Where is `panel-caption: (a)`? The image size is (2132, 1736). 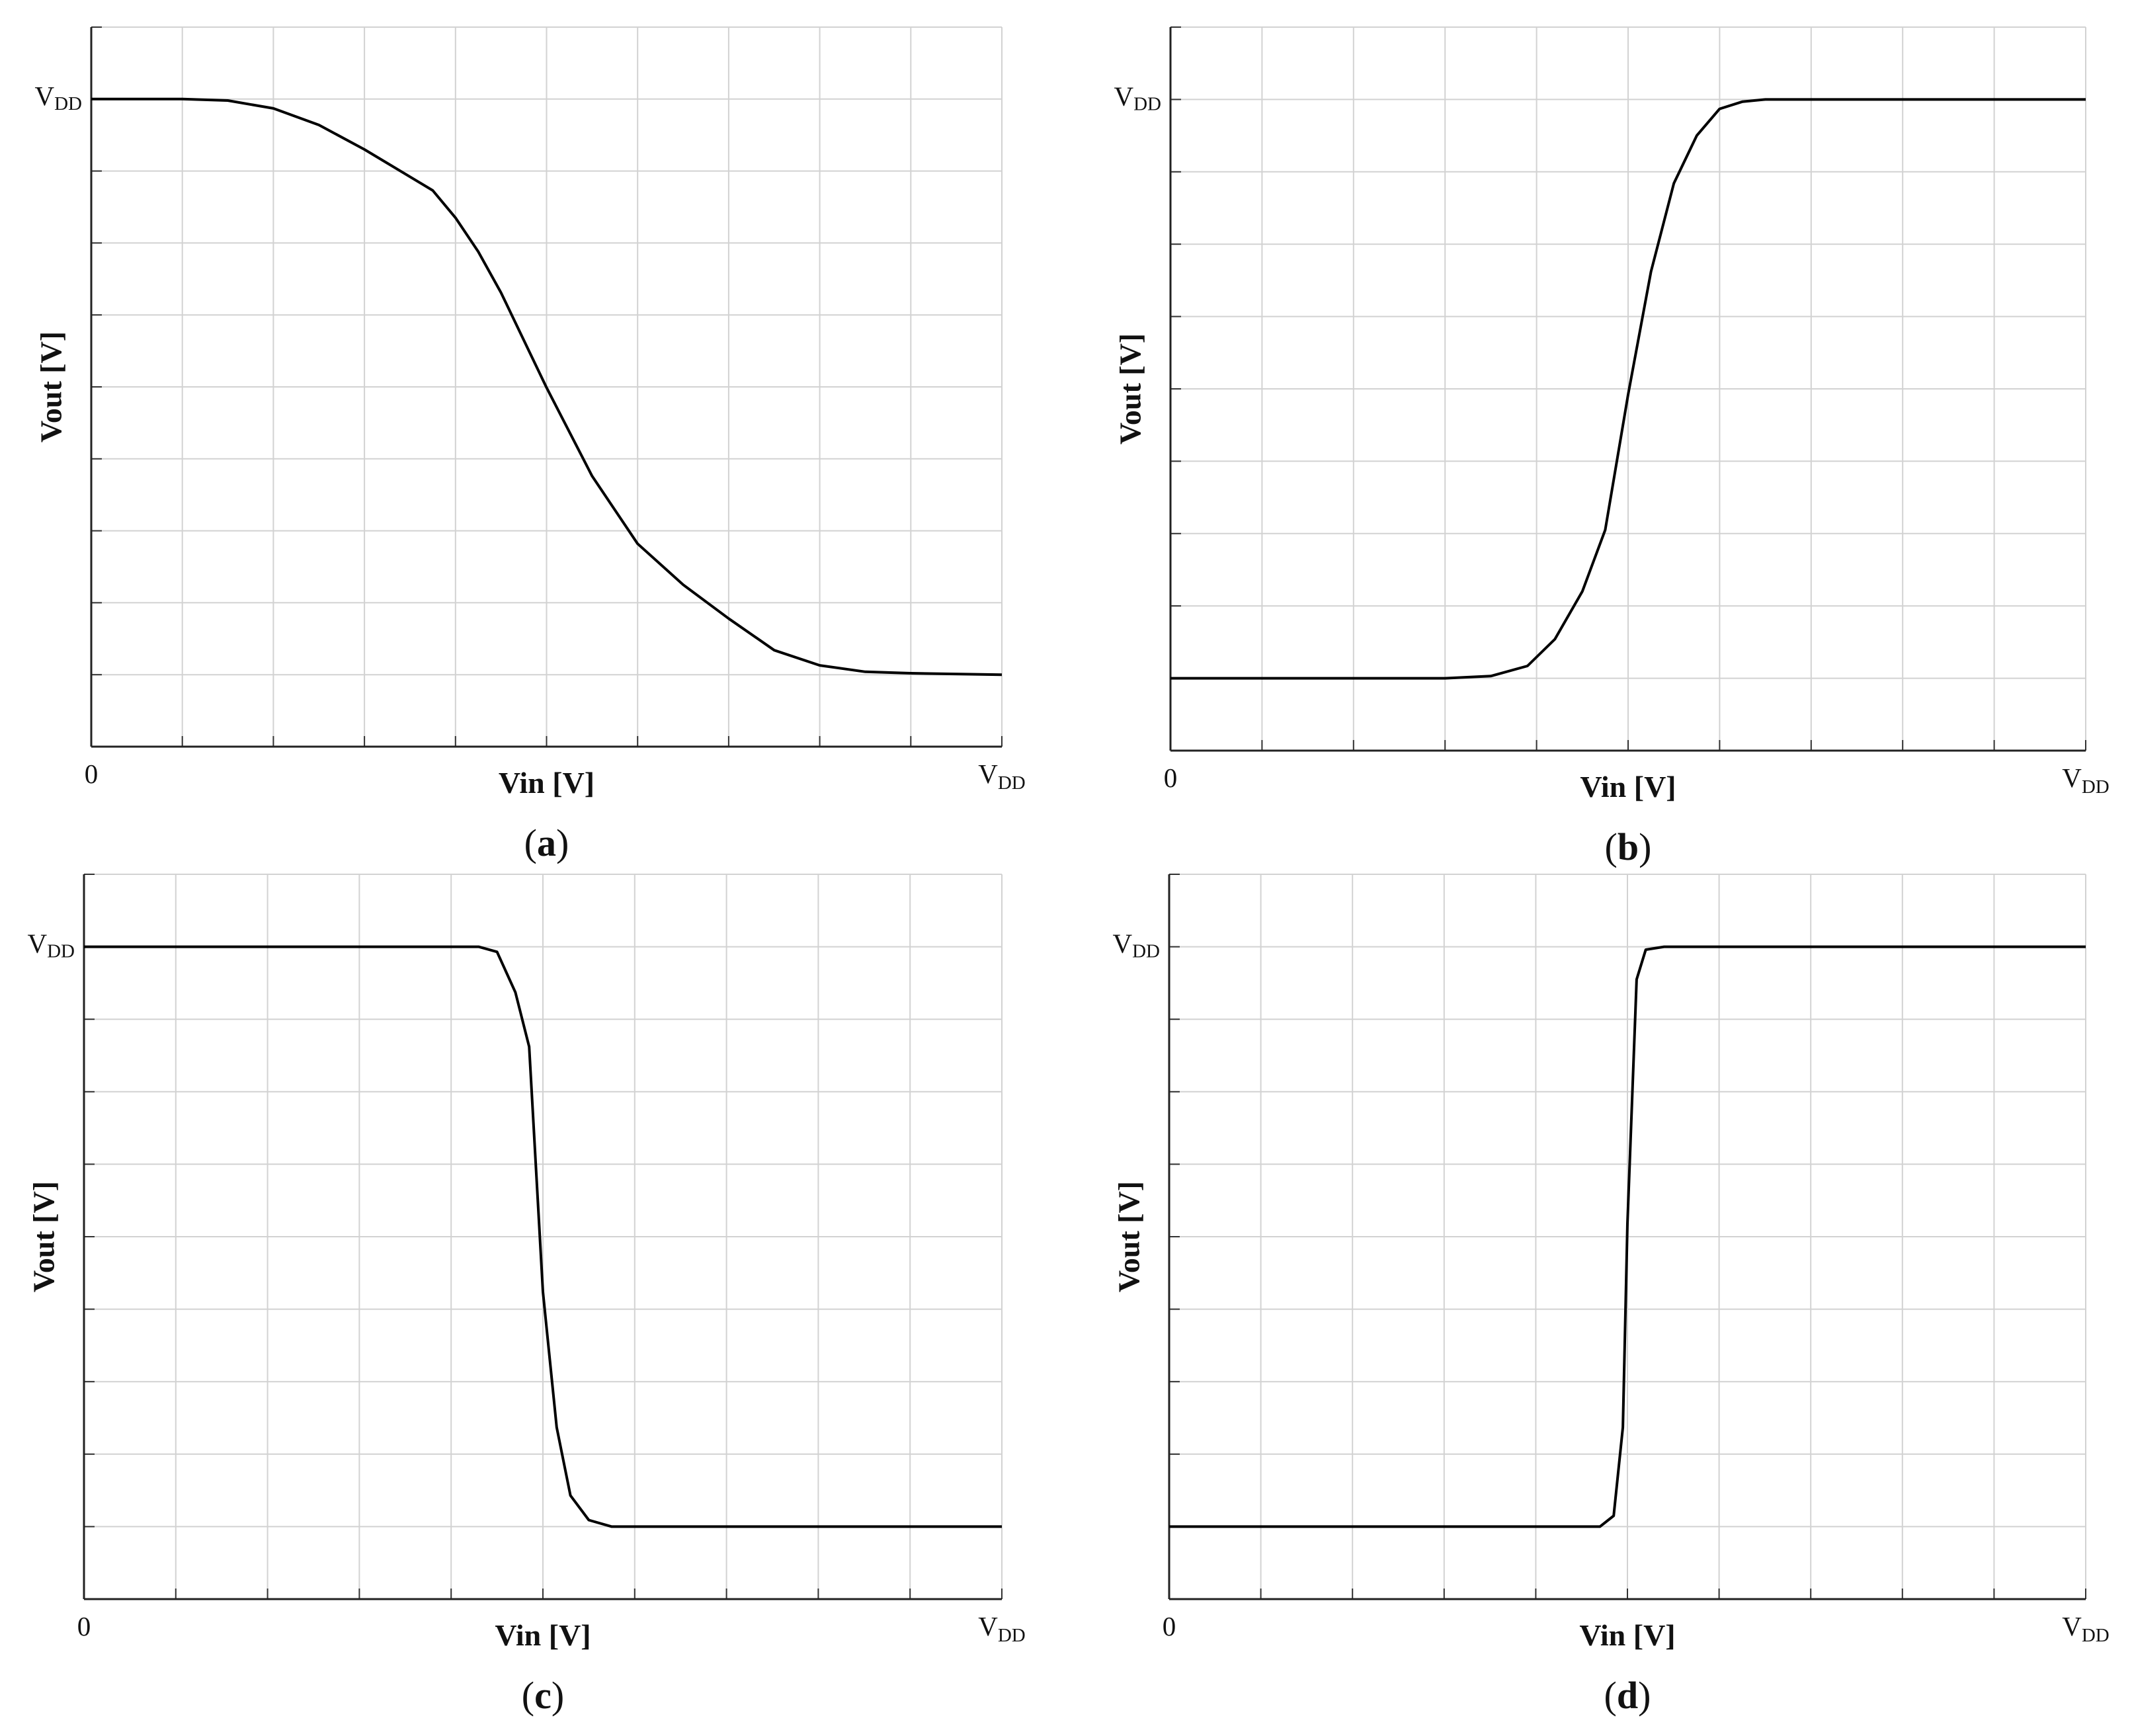 panel-caption: (a) is located at coordinates (546, 843).